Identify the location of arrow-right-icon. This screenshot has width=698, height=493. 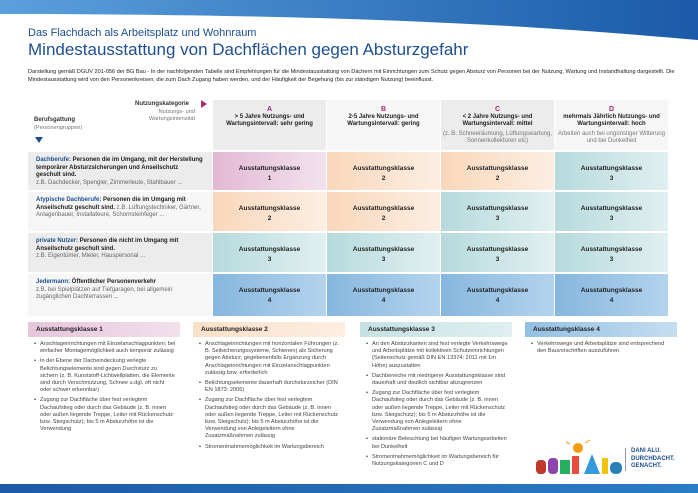
(204, 104).